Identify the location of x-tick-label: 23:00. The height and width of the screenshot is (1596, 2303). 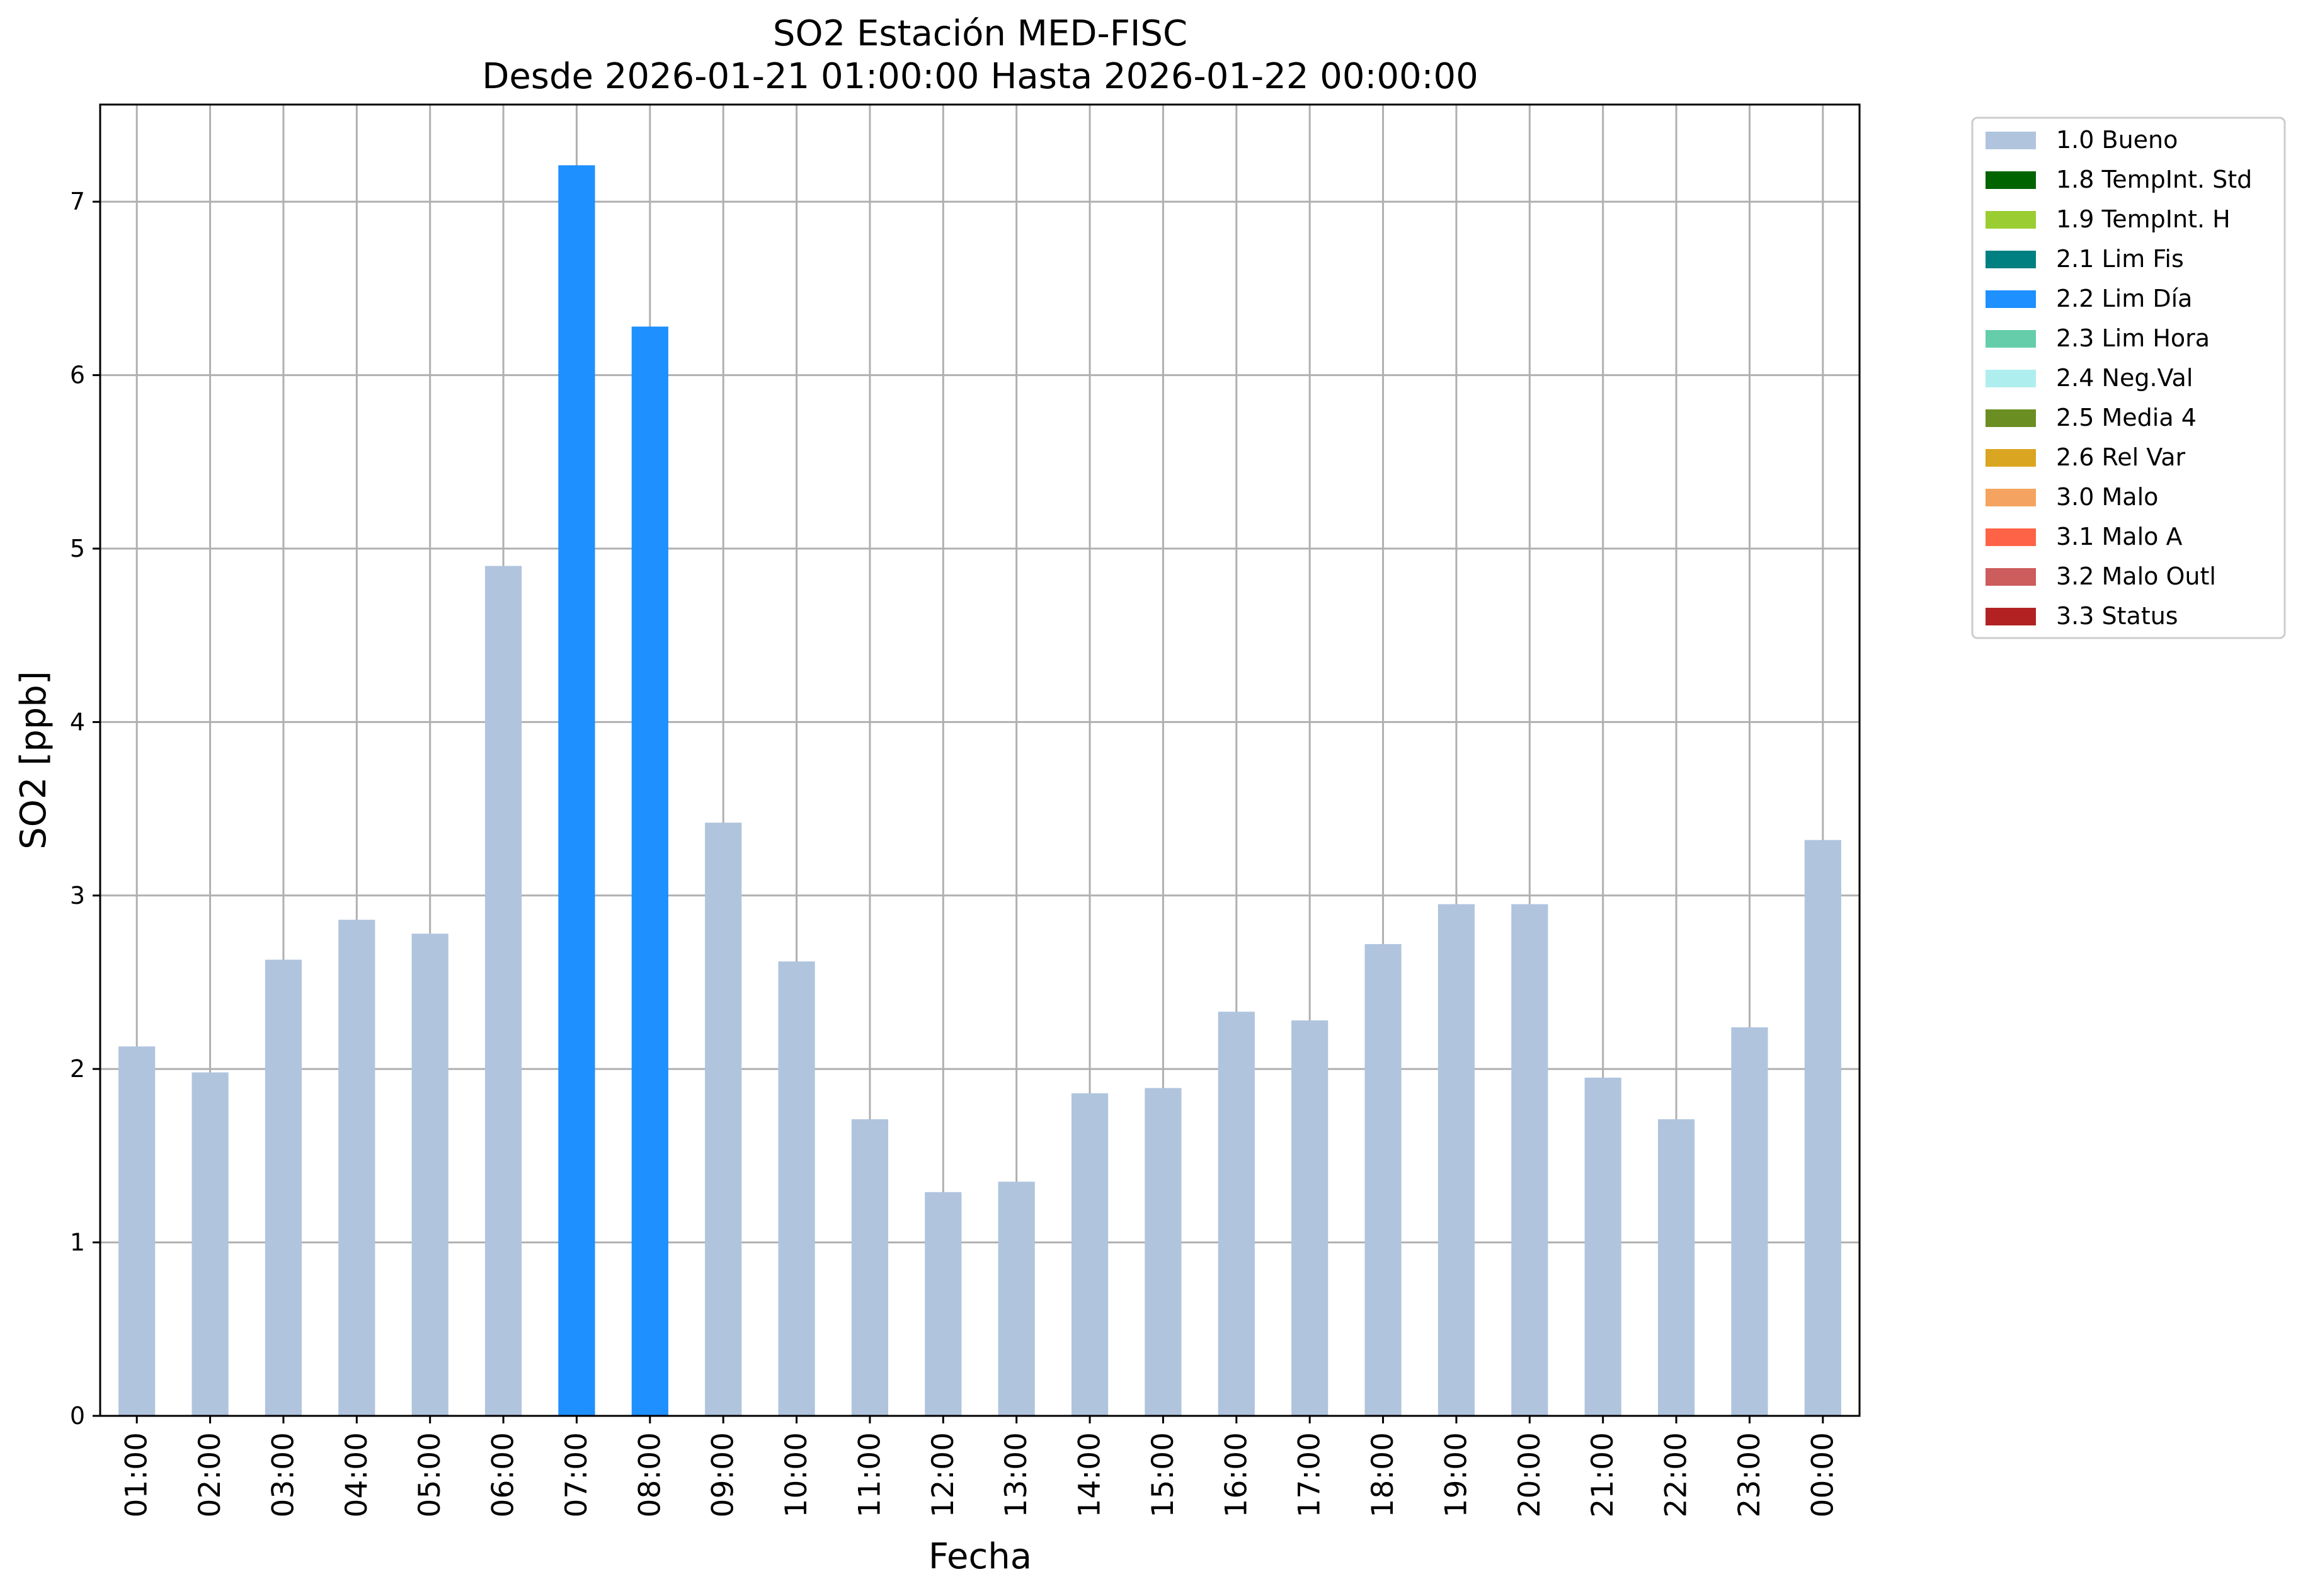
(1749, 1474).